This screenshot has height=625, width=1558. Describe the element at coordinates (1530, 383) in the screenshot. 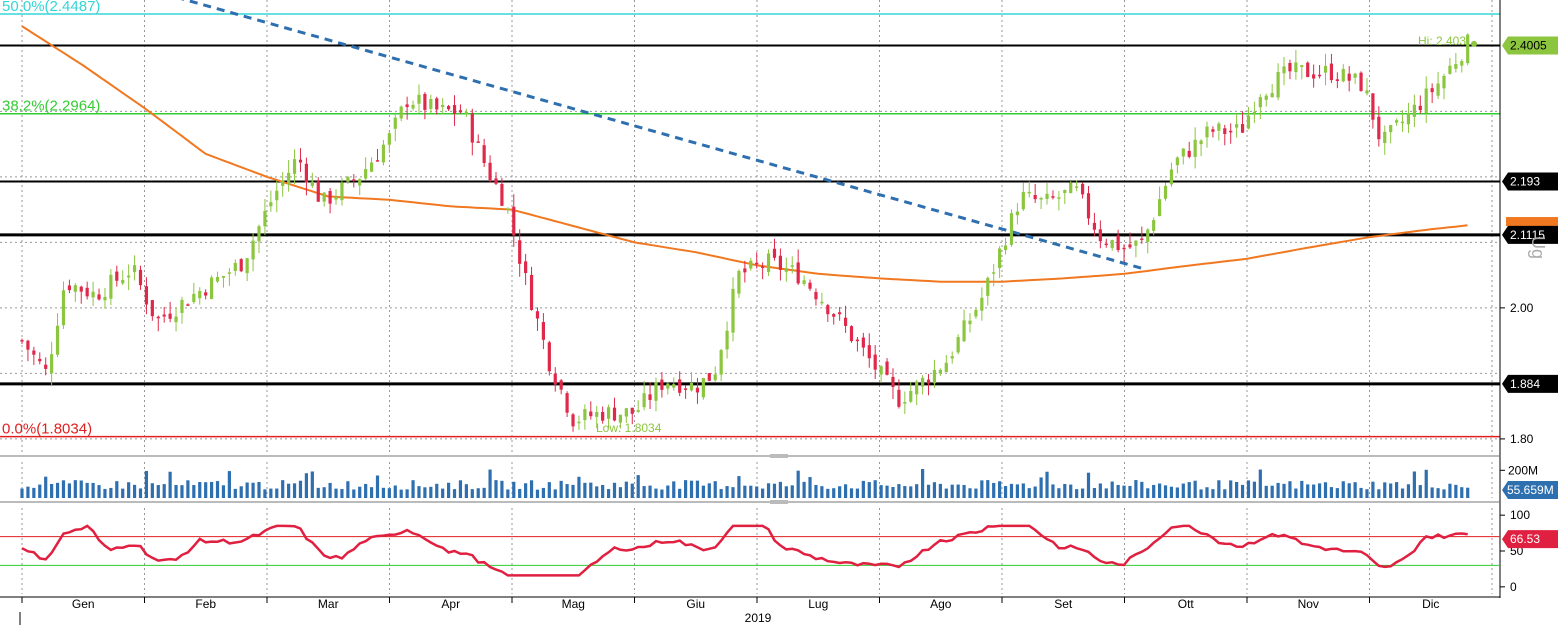

I see `level-tag-1884: 1.884` at that location.